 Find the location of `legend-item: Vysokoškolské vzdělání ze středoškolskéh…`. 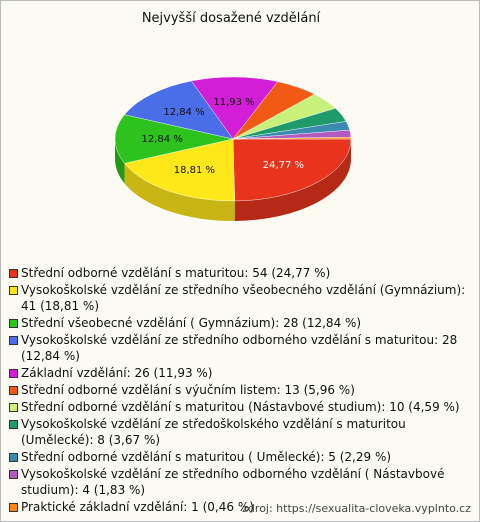

legend-item: Vysokoškolské vzdělání ze středoškolskéh… is located at coordinates (240, 432).